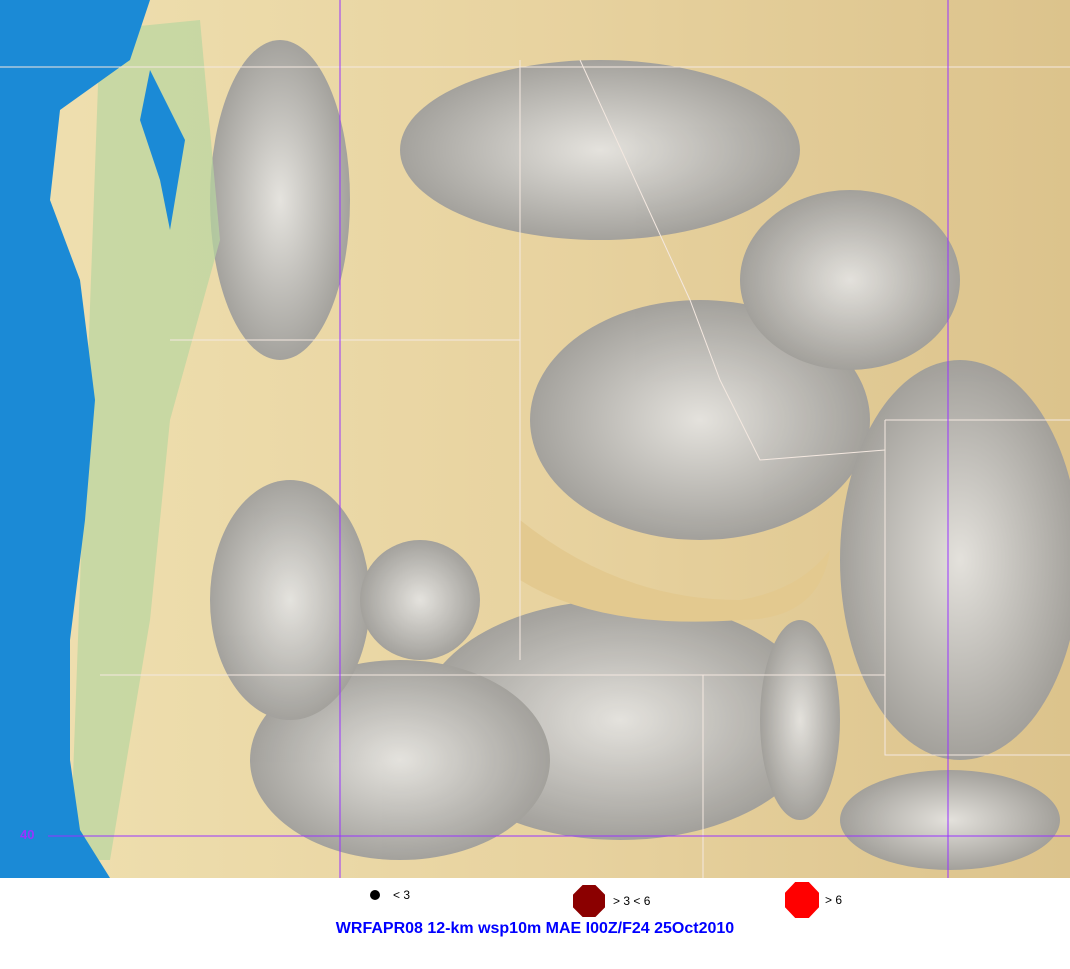 This screenshot has width=1070, height=969. I want to click on legend-item-mid: > 3 < 6, so click(611, 901).